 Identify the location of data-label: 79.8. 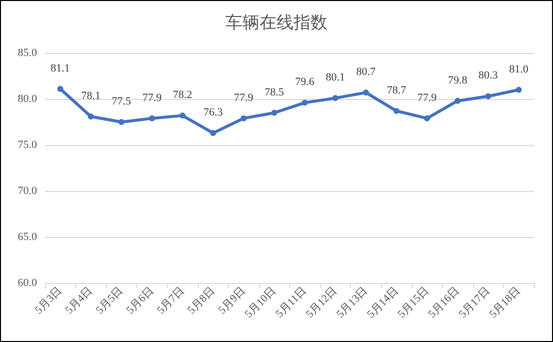
(458, 80).